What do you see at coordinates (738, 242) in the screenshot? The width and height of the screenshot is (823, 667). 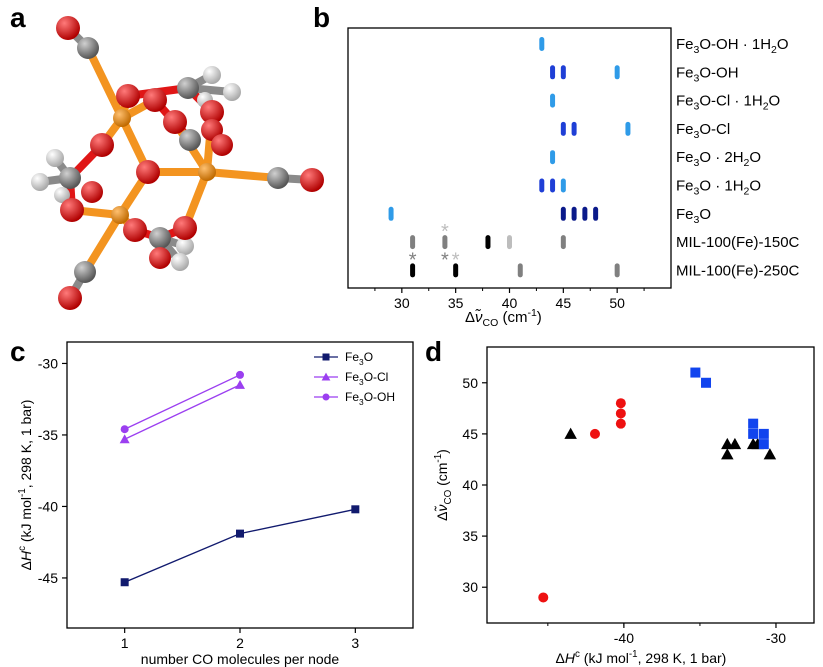 I see `panel-b-row-label: MIL-100(Fe)-150C` at bounding box center [738, 242].